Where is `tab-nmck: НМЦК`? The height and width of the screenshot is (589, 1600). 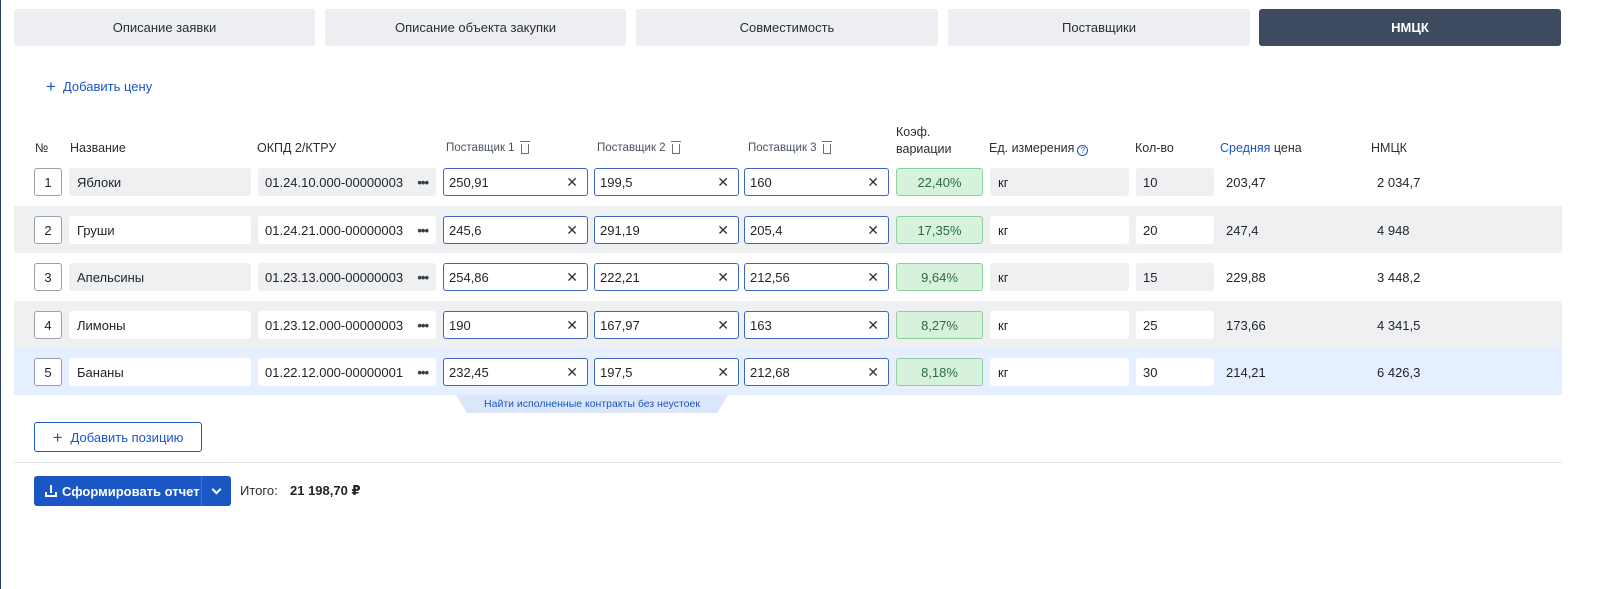 tab-nmck: НМЦК is located at coordinates (1410, 27).